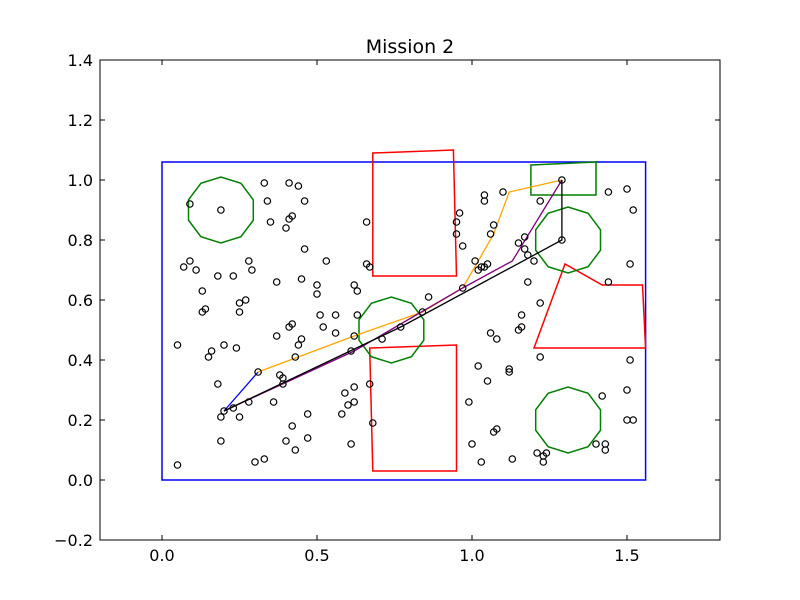 This screenshot has height=600, width=800. What do you see at coordinates (80, 180) in the screenshot?
I see `y-tick-label: 1.0` at bounding box center [80, 180].